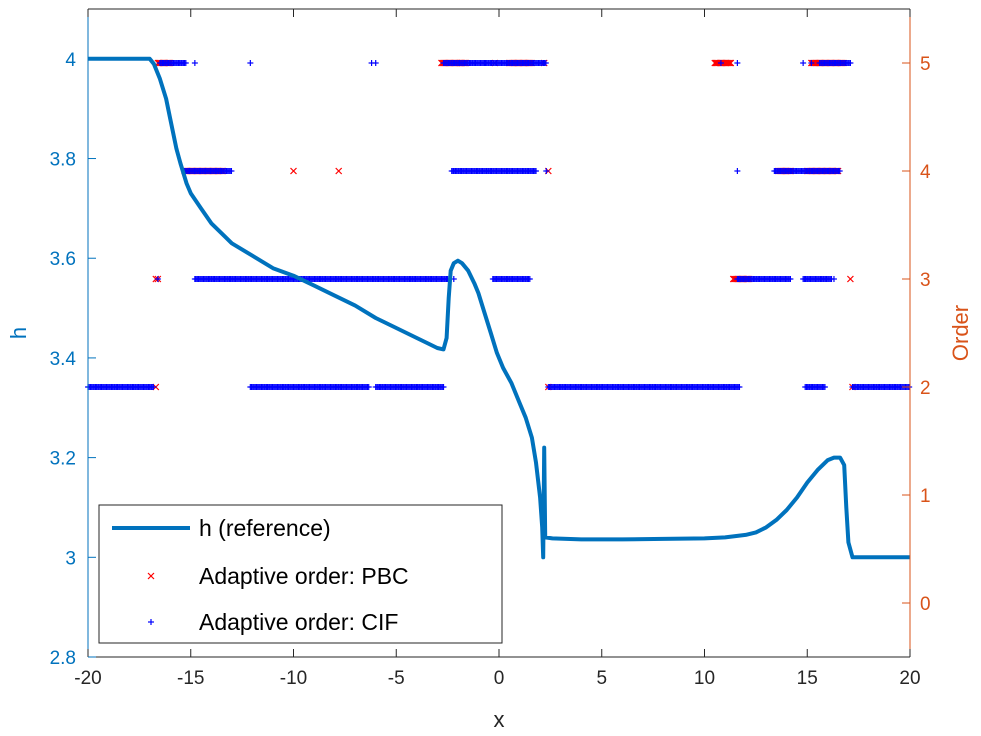 This screenshot has width=981, height=736. I want to click on x-tick-label: -10, so click(293, 678).